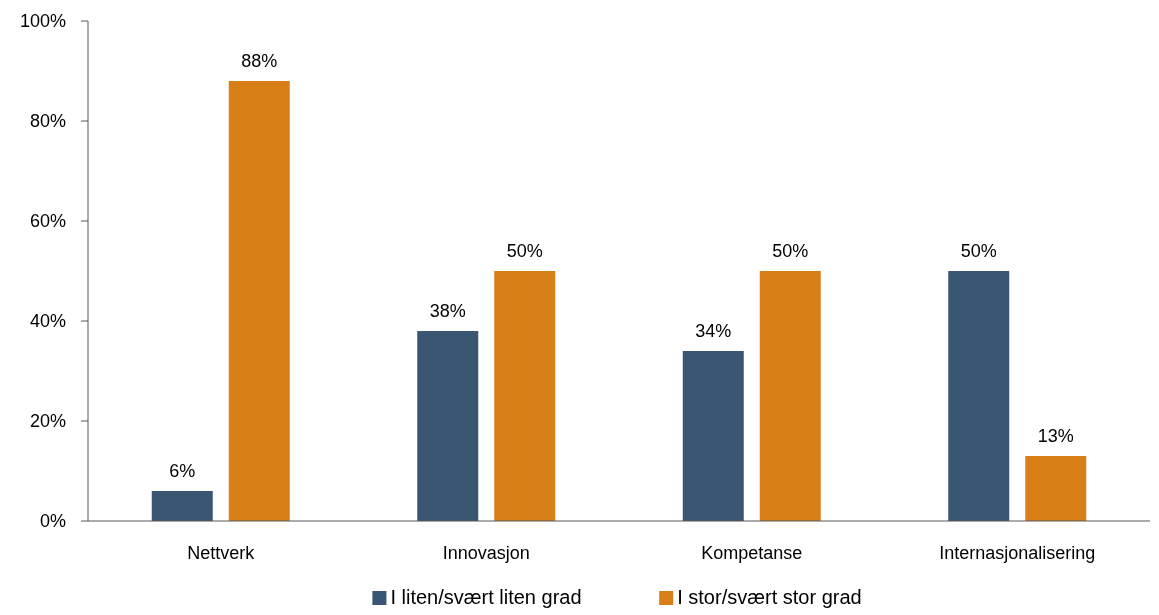 The height and width of the screenshot is (615, 1159). Describe the element at coordinates (42, 21) in the screenshot. I see `y-tick-label: 100%` at that location.